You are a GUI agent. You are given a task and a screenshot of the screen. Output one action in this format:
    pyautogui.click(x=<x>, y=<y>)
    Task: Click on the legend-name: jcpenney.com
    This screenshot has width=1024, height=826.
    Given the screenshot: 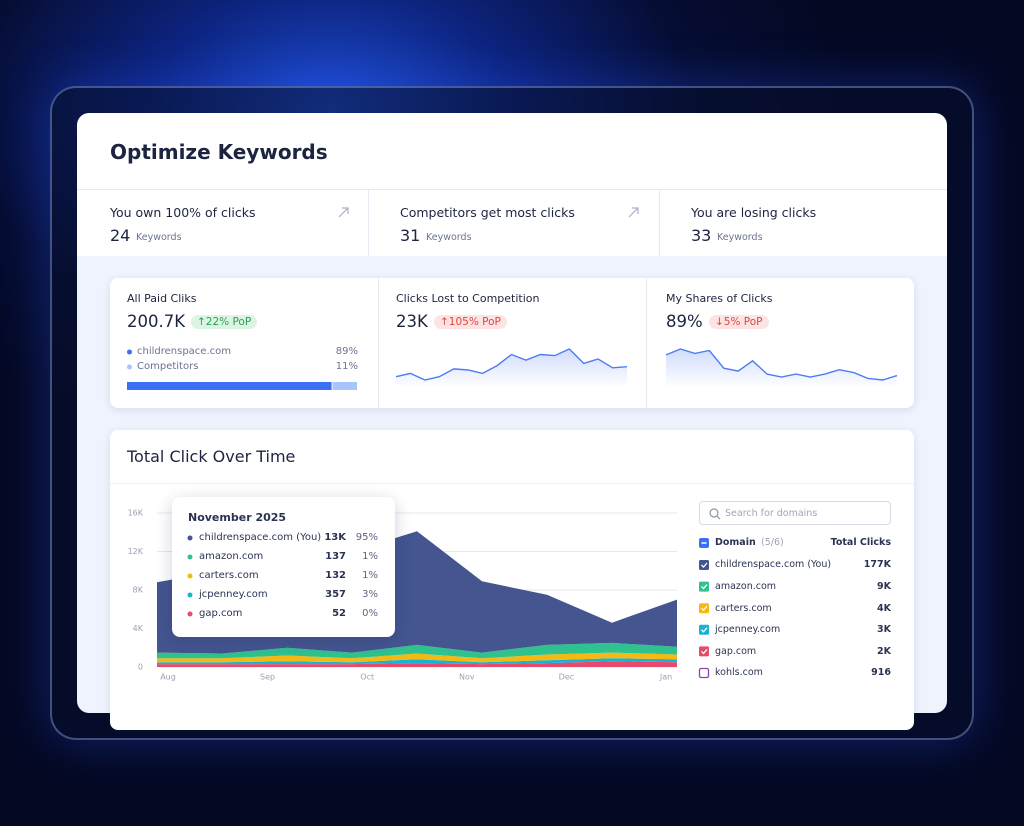 What is the action you would take?
    pyautogui.click(x=748, y=630)
    